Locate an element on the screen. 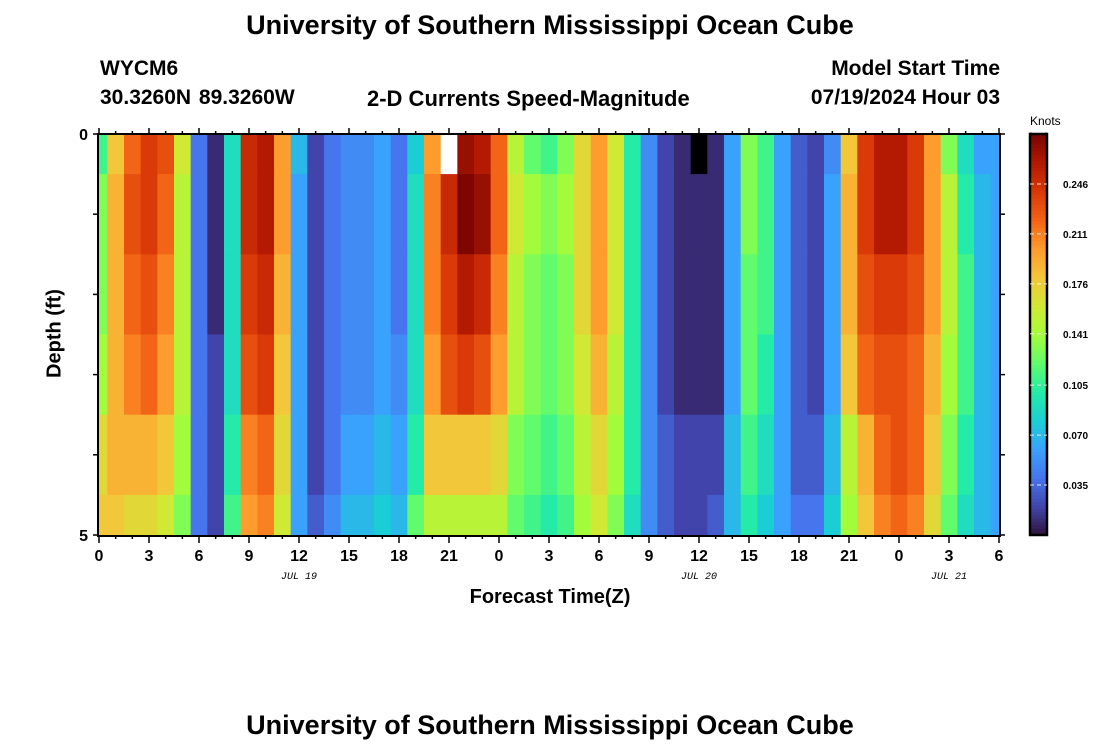 This screenshot has height=750, width=1100. x-tick-label: 3 is located at coordinates (949, 556).